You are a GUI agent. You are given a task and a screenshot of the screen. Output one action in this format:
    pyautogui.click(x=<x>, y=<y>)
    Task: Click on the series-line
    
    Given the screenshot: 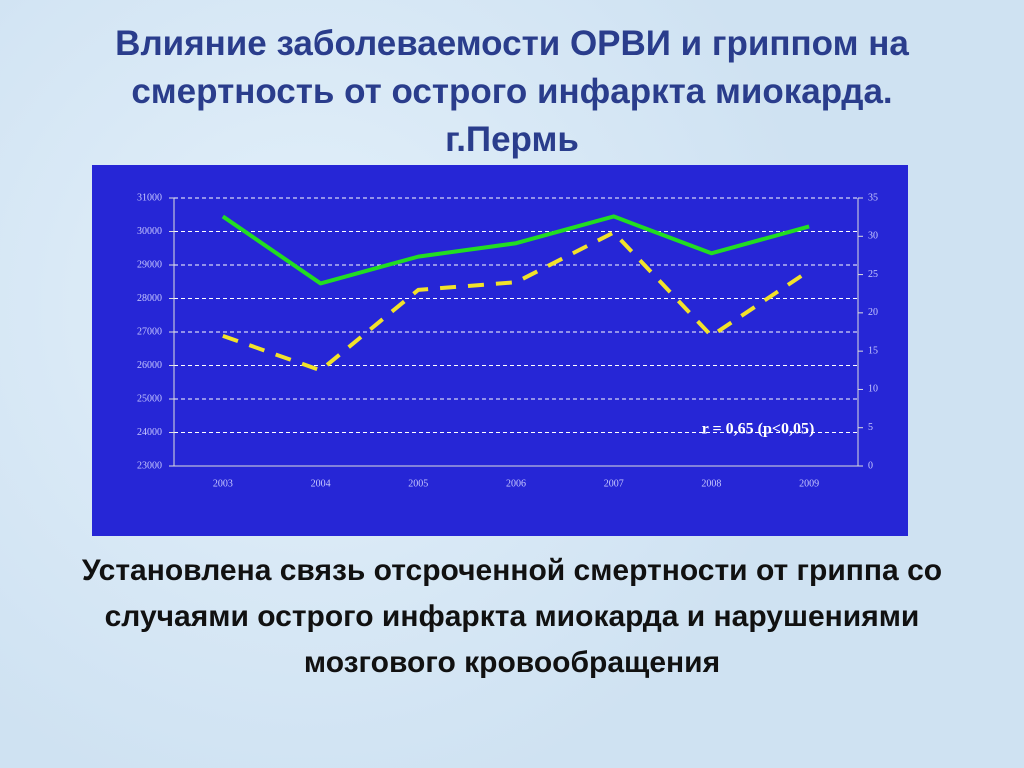 What is the action you would take?
    pyautogui.click(x=515, y=250)
    